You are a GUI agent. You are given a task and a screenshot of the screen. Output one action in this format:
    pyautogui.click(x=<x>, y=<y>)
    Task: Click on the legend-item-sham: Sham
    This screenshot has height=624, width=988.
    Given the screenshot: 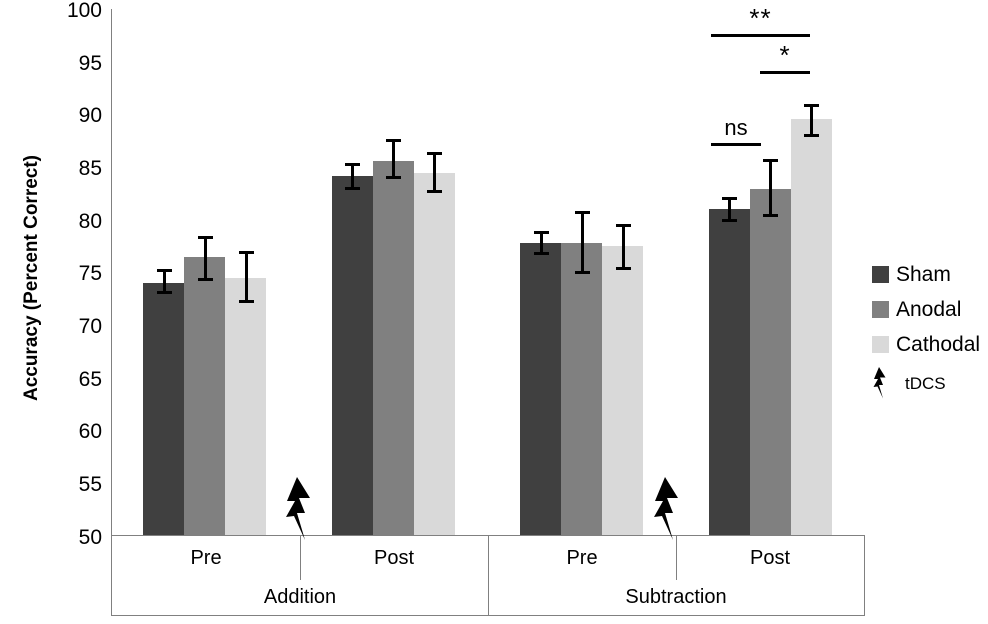 What is the action you would take?
    pyautogui.click(x=930, y=274)
    